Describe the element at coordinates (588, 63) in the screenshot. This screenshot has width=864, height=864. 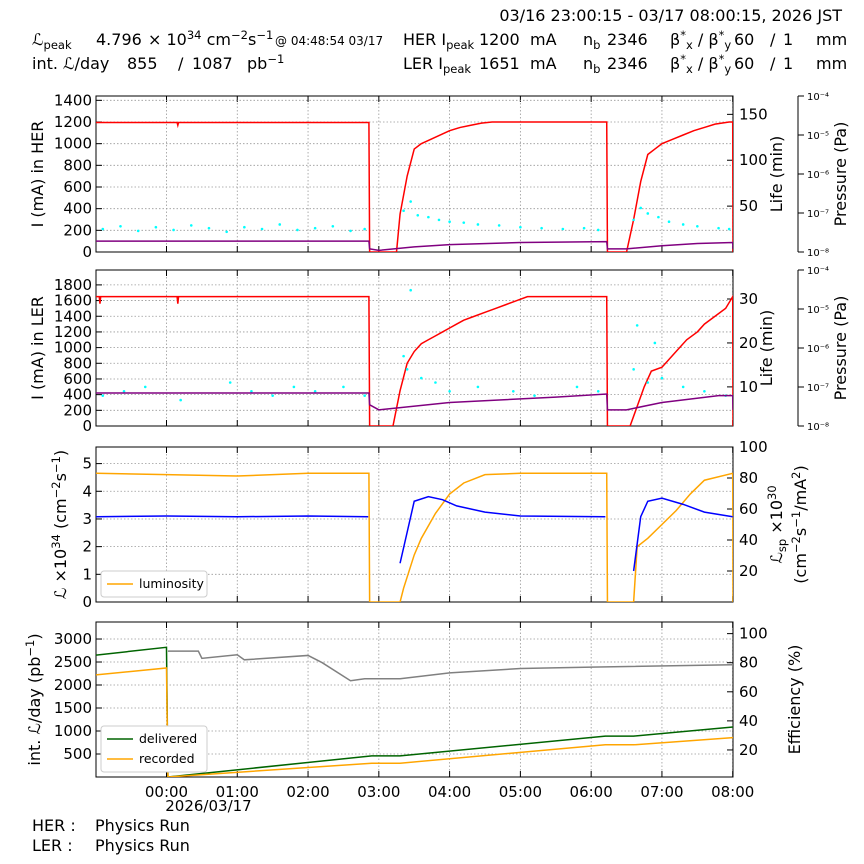
I see `text-part: n` at that location.